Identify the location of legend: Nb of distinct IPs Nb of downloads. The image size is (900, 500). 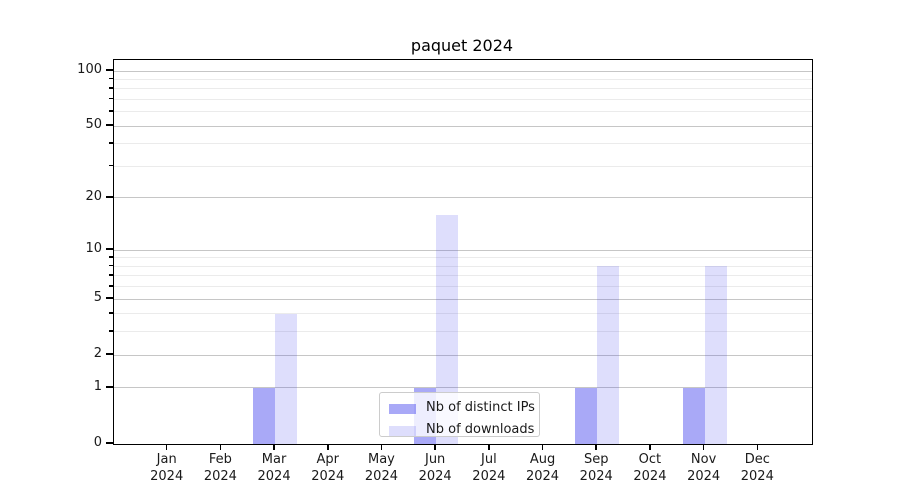
(459, 414).